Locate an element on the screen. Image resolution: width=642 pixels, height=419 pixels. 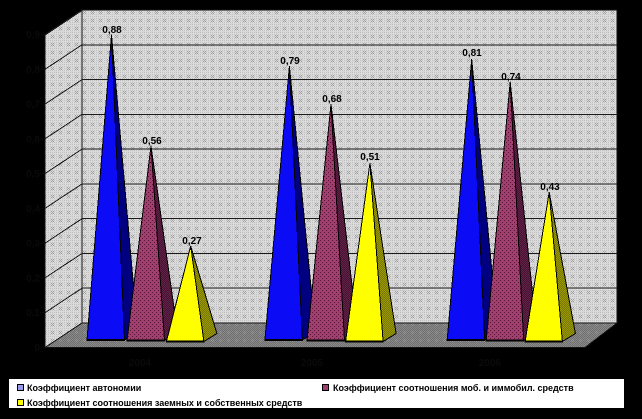
svg-text: 0,3 is located at coordinates (33, 244).